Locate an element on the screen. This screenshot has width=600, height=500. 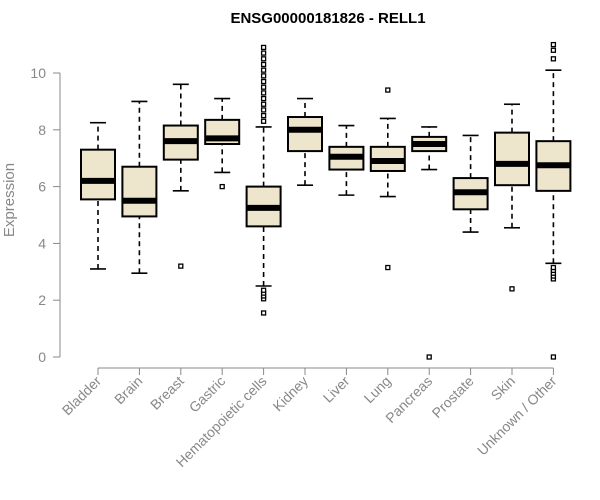
category-label: Unknown / Other is located at coordinates (517, 416).